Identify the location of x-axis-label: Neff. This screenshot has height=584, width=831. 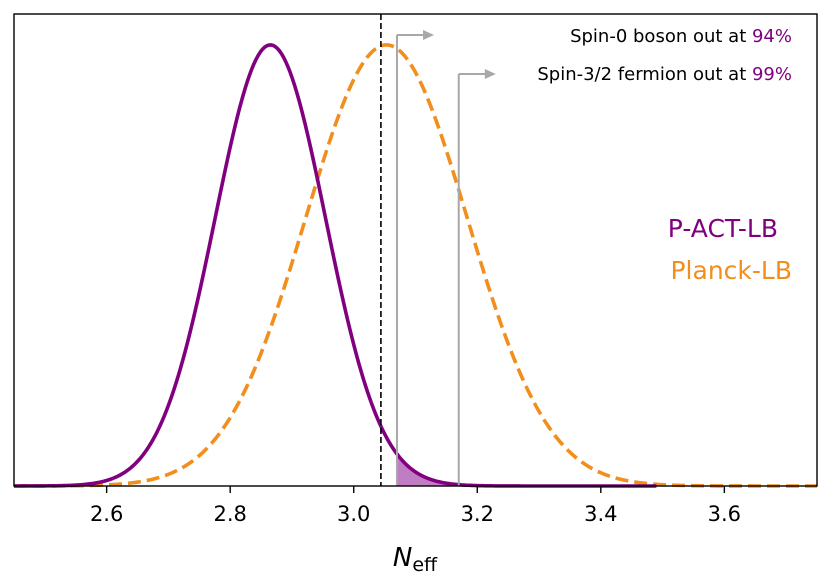
(415, 559).